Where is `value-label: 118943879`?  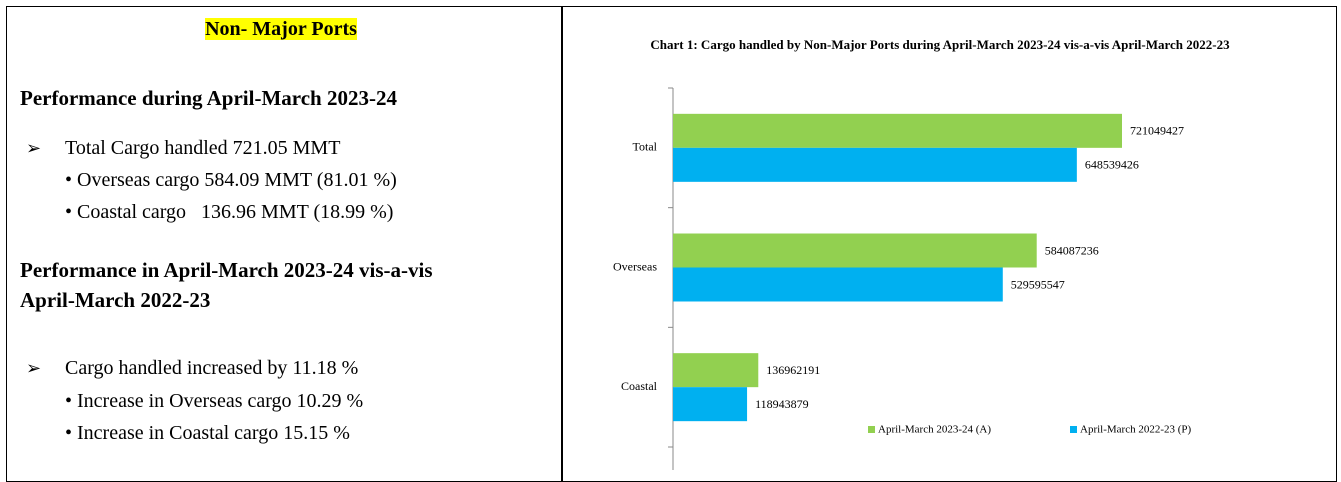
value-label: 118943879 is located at coordinates (782, 404).